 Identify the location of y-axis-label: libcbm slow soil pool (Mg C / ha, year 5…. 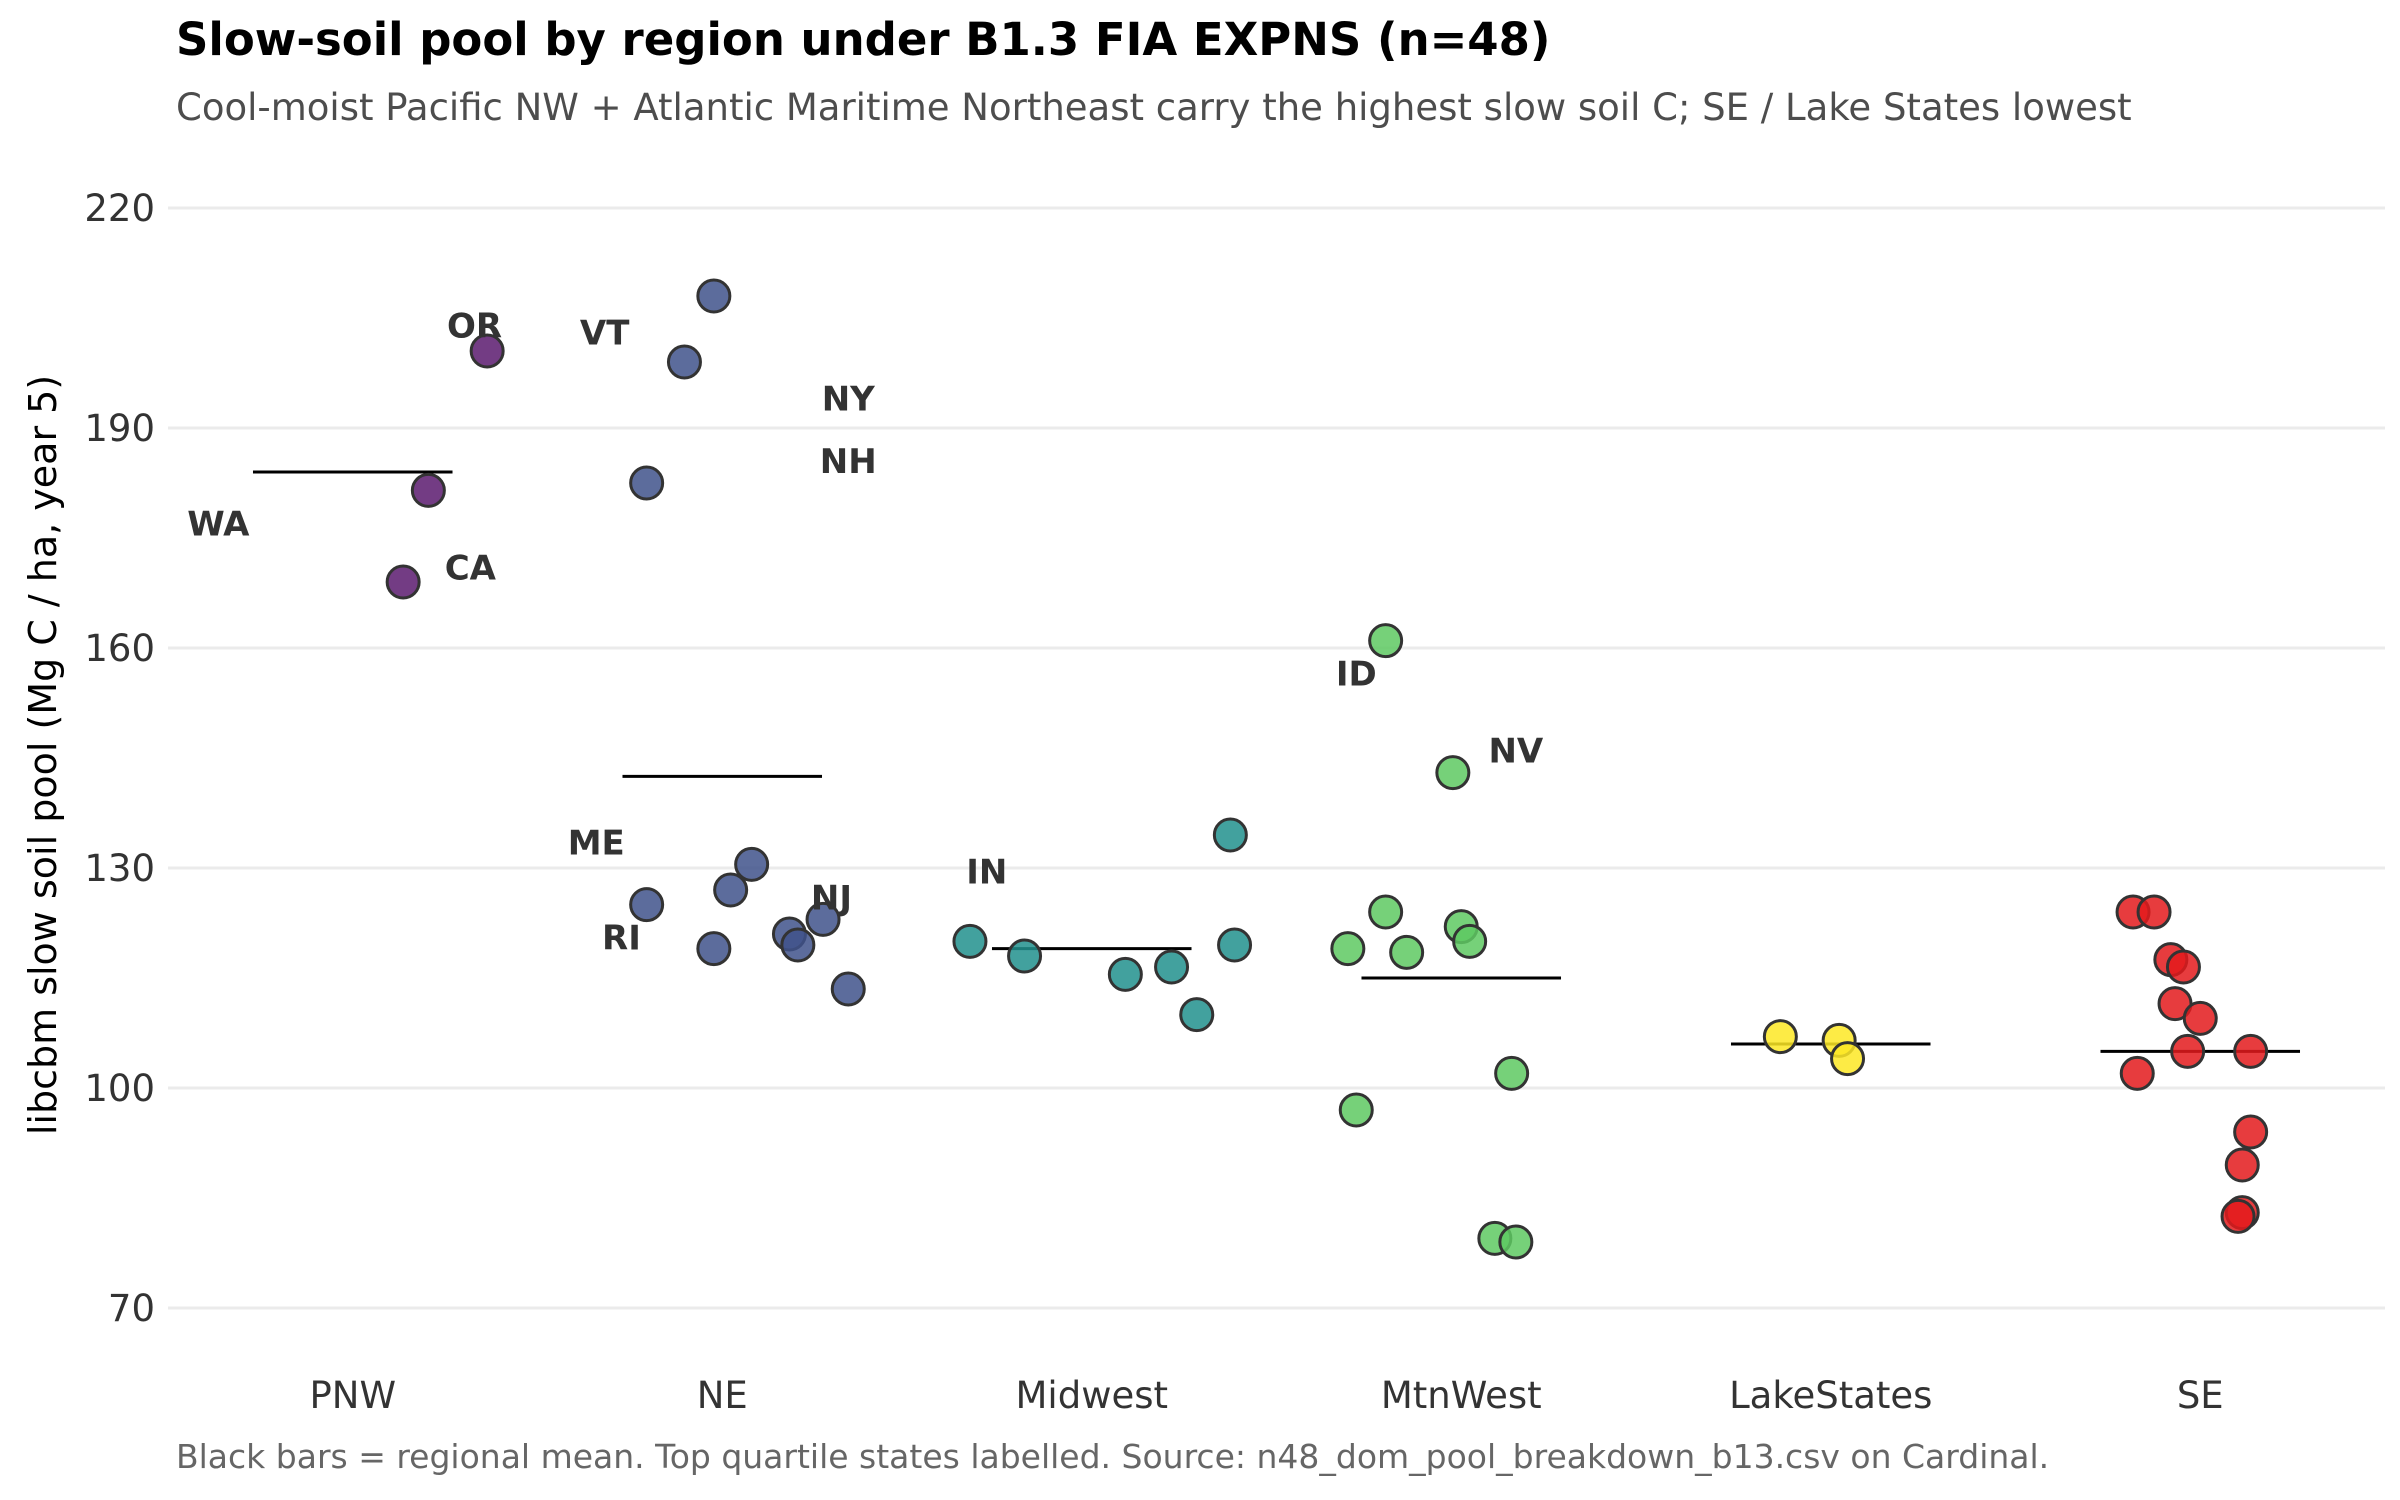
(43, 755).